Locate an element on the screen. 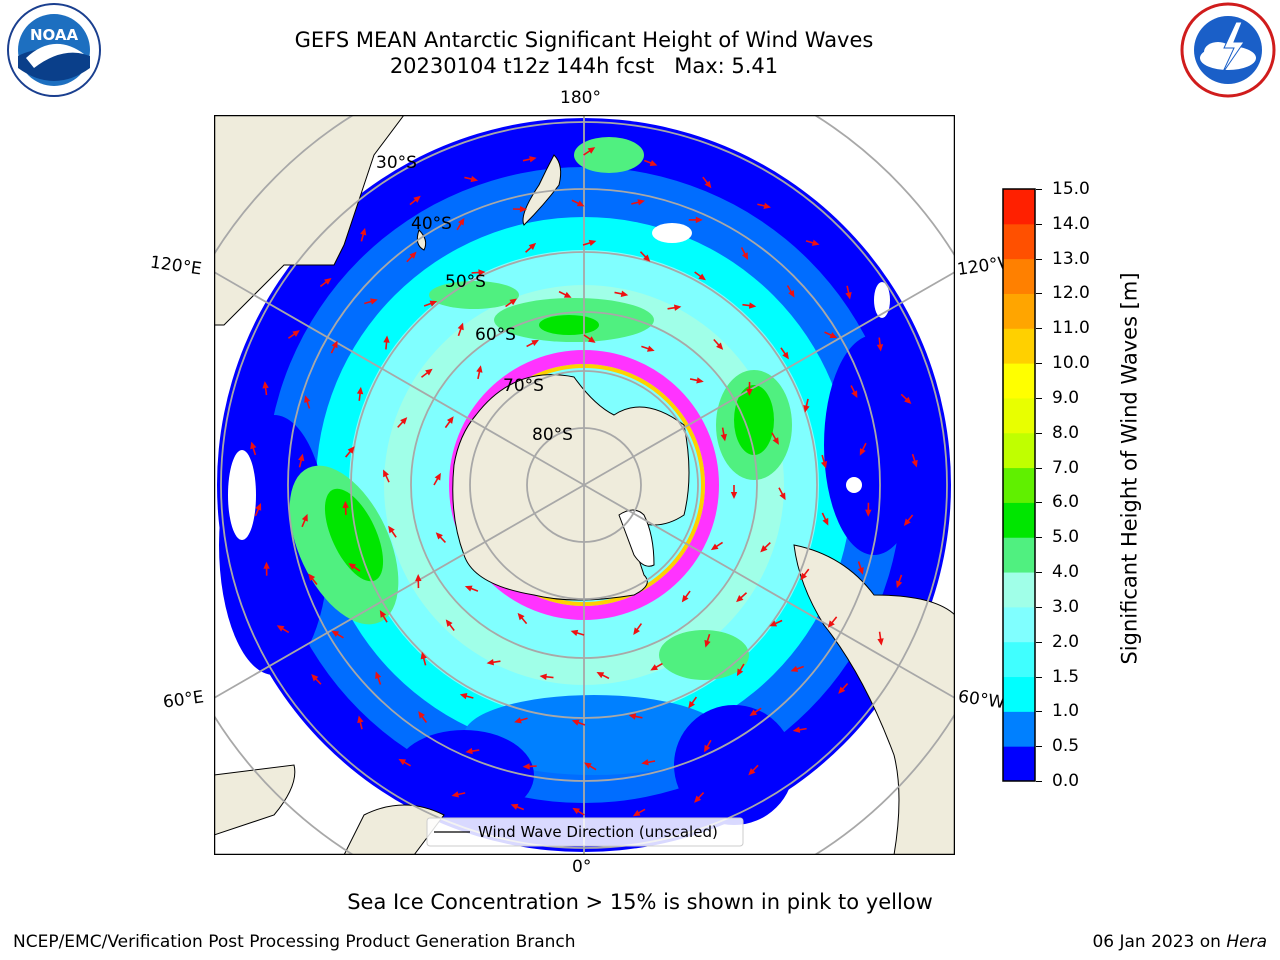  lat-label-80s: 80°S is located at coordinates (552, 435).